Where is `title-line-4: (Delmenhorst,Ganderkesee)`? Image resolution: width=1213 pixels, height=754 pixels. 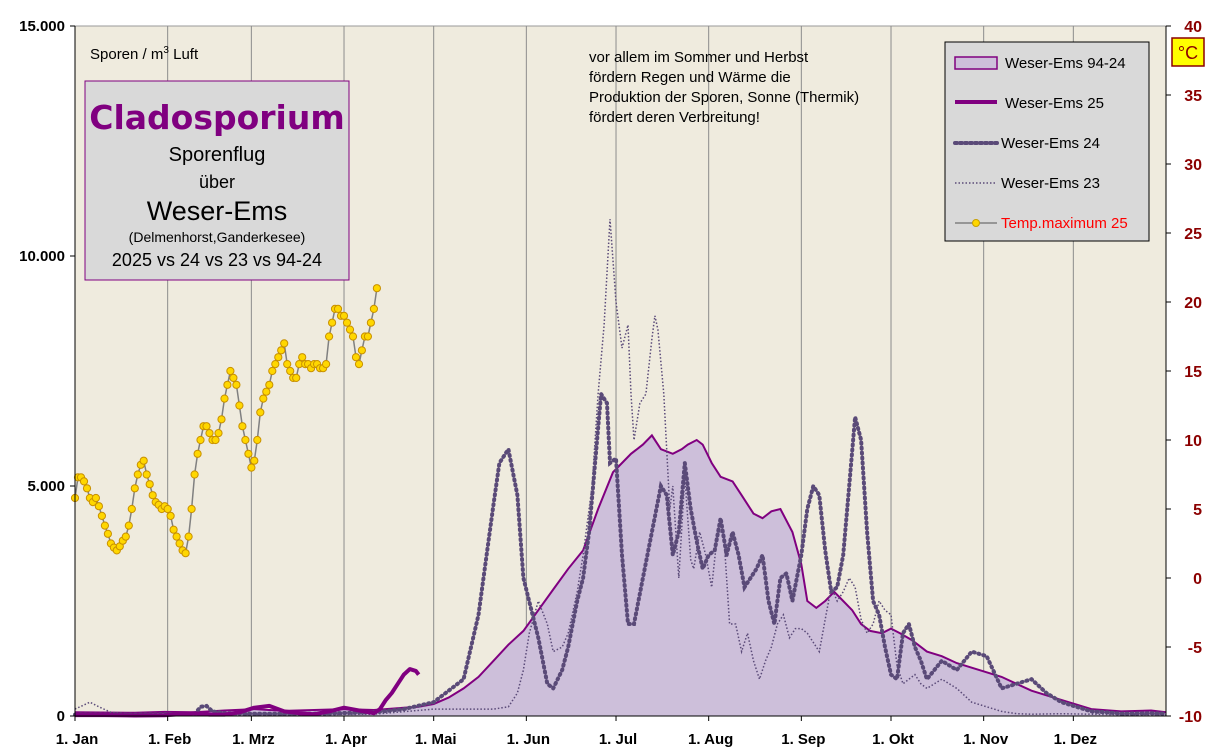
title-line-4: (Delmenhorst,Ganderkesee) is located at coordinates (217, 237).